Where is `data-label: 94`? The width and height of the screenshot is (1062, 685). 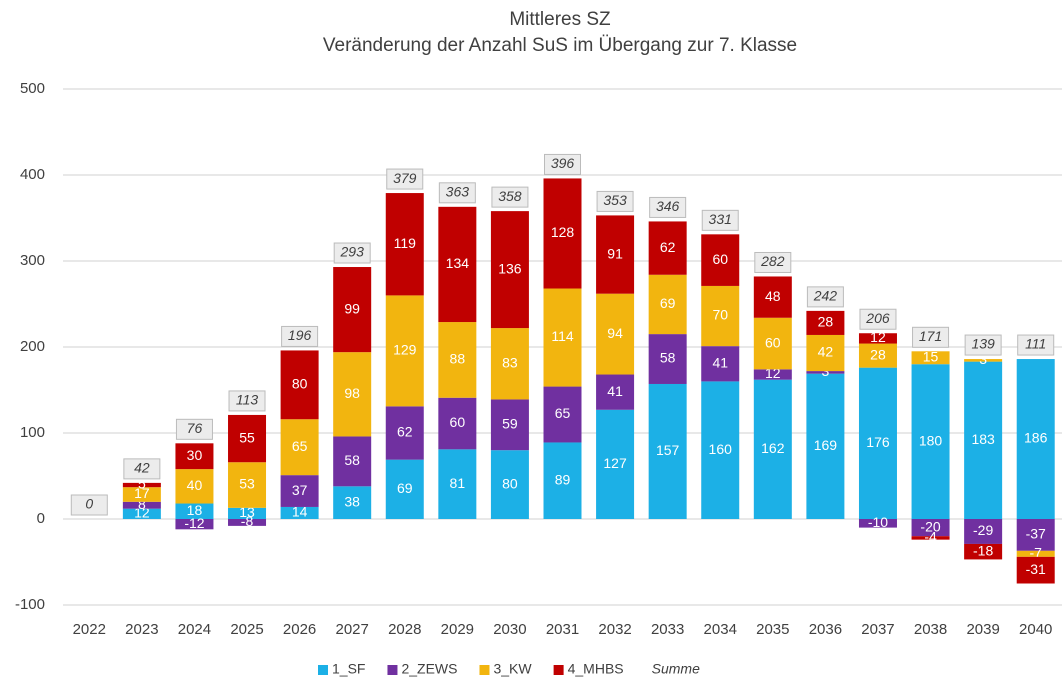
data-label: 94 is located at coordinates (615, 333).